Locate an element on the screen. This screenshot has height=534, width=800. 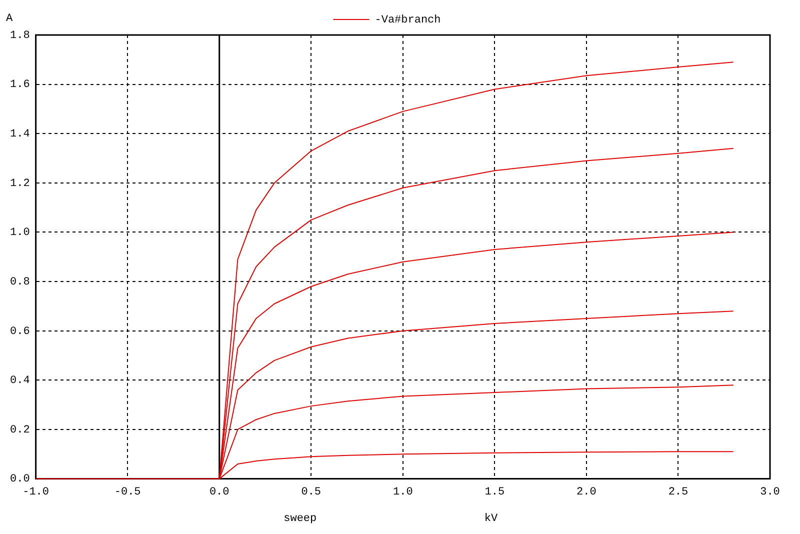
y-tick-label: 1.6 is located at coordinates (20, 85).